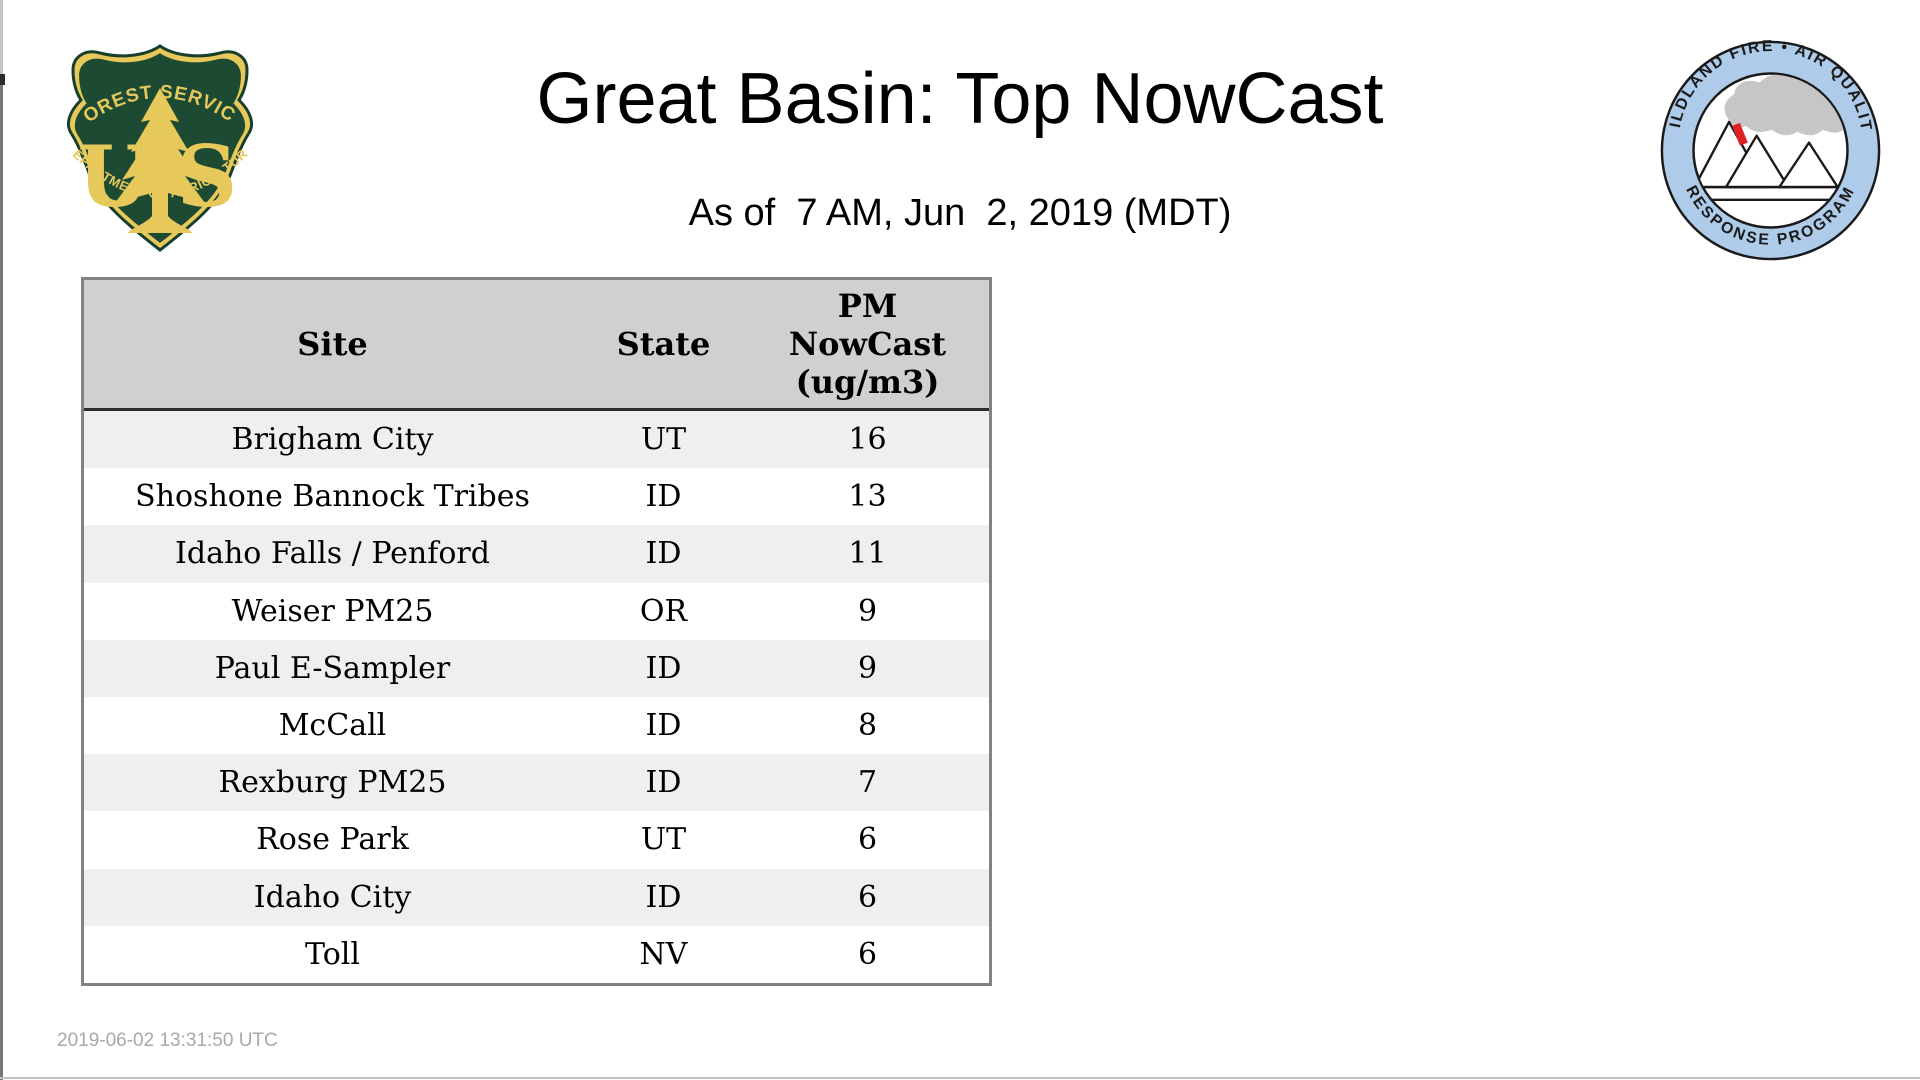 This screenshot has width=1920, height=1080. I want to click on page-subtitle: As of 7 AM, Jun 2, 2019 (MDT), so click(960, 213).